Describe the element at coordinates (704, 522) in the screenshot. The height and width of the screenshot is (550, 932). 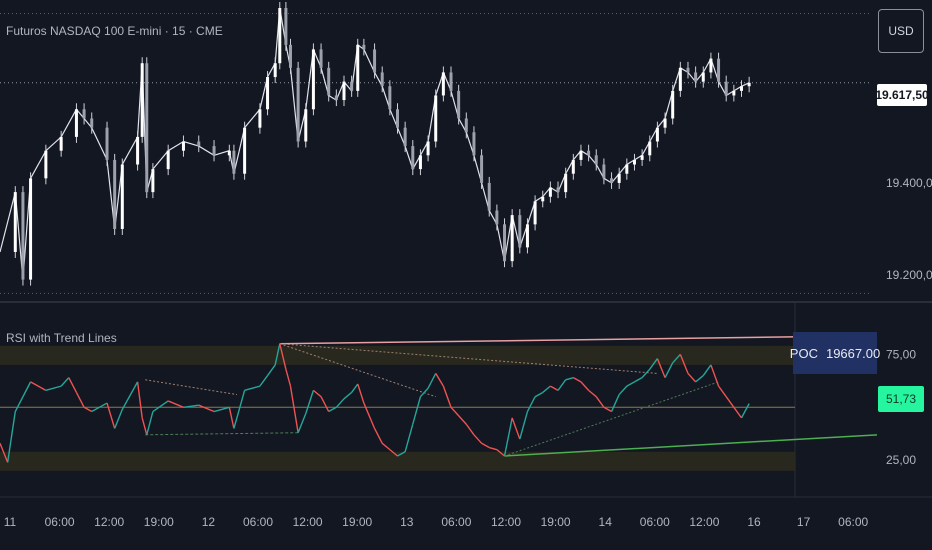
I see `time-axis-tick: 12:00` at that location.